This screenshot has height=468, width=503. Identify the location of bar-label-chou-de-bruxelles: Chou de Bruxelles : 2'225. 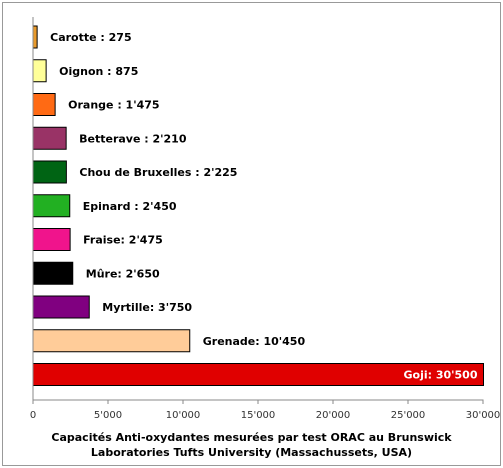
(158, 172).